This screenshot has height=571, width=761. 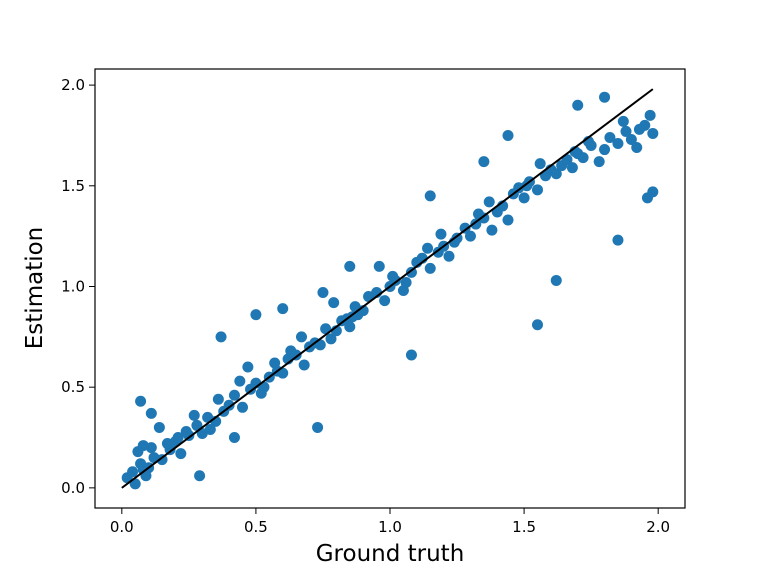 What do you see at coordinates (256, 527) in the screenshot?
I see `x-tick-label: 0.5` at bounding box center [256, 527].